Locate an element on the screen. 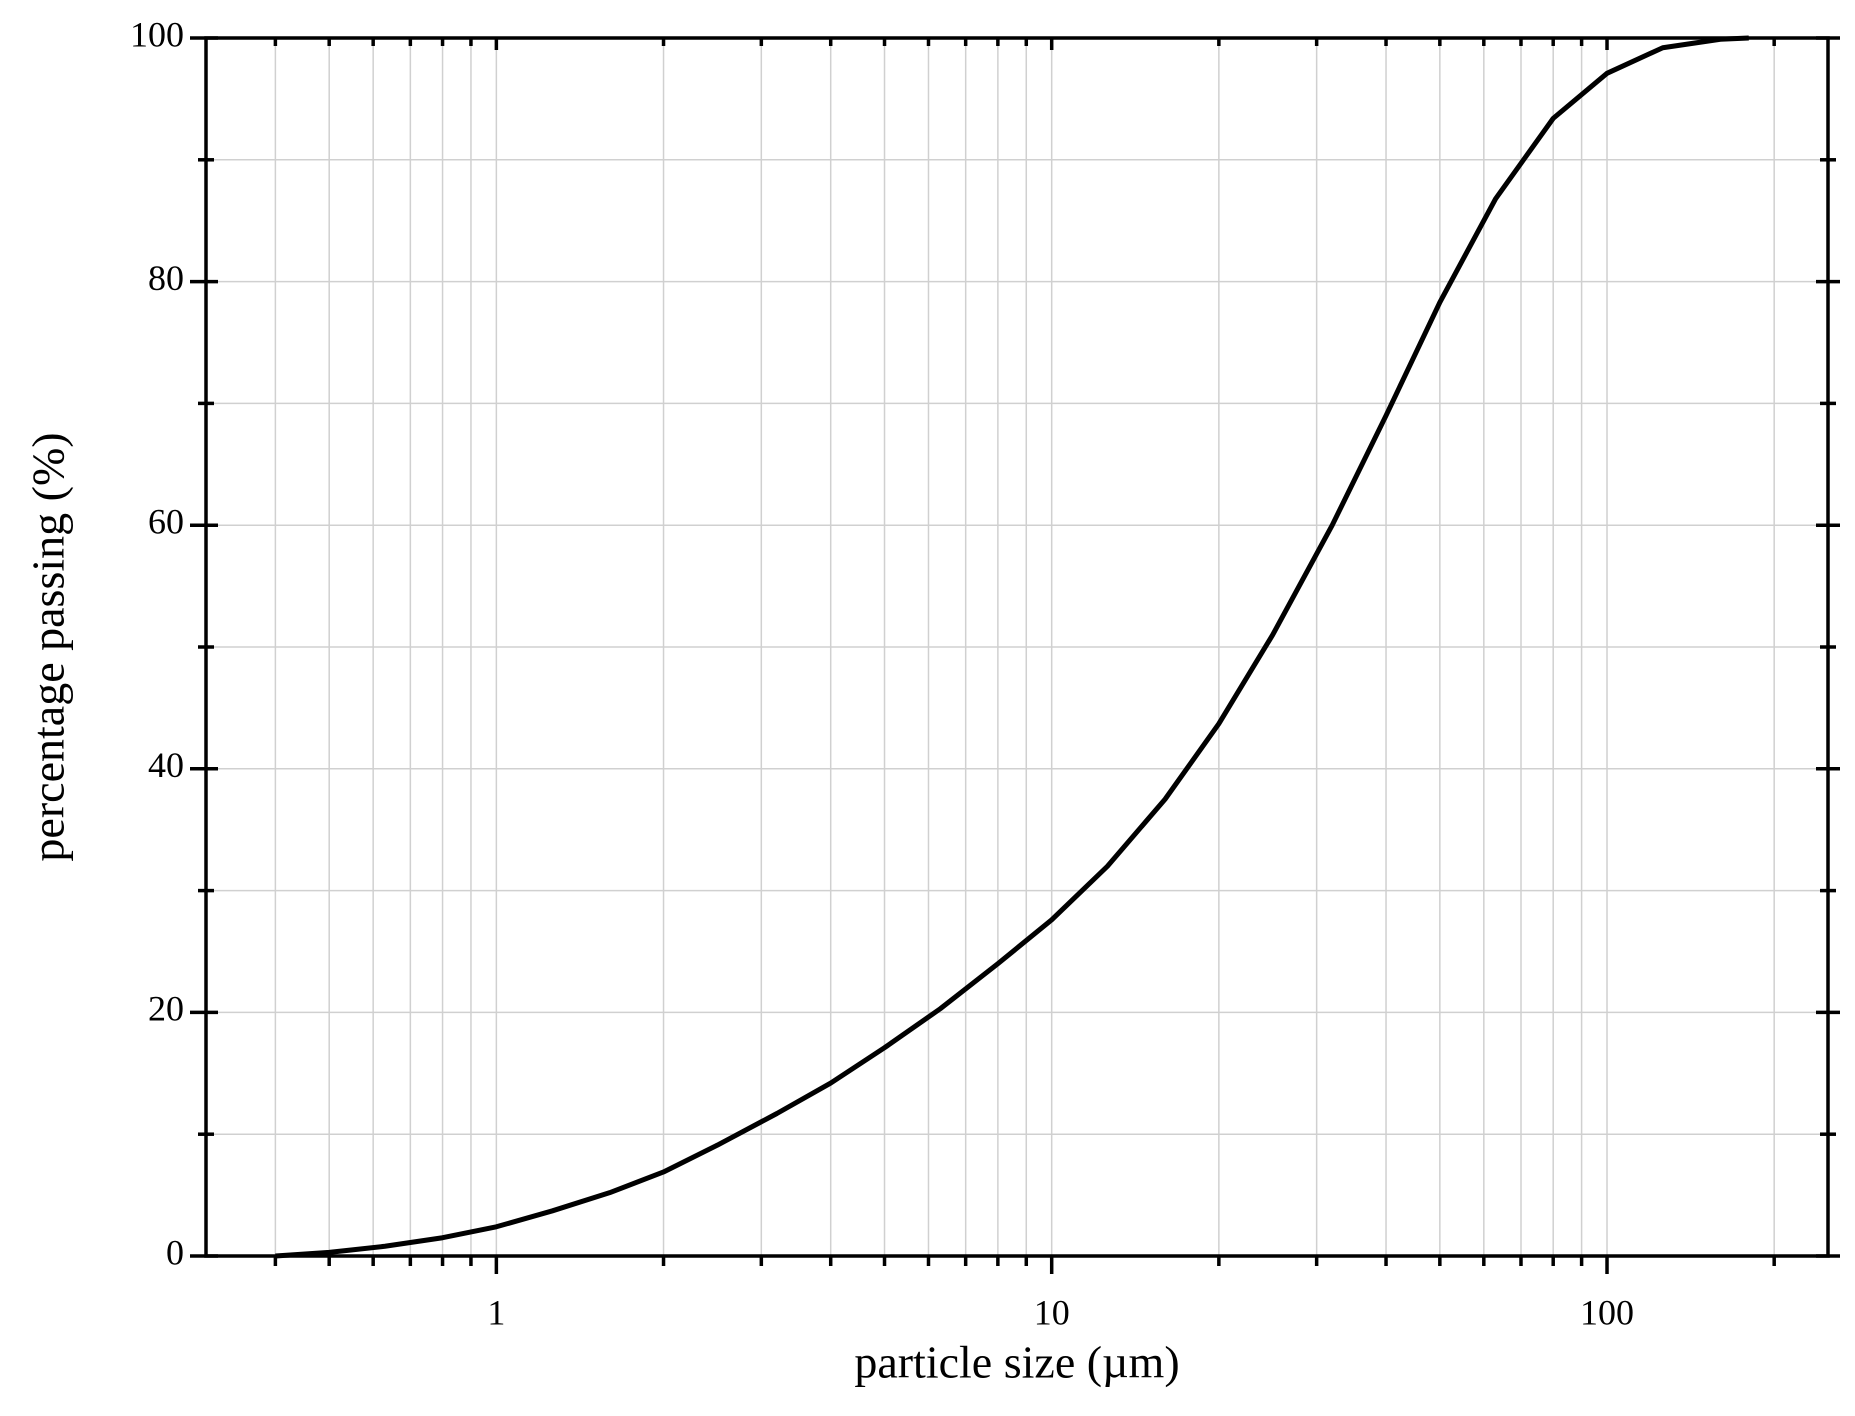 This screenshot has width=1855, height=1416. y-tick-label: 60 is located at coordinates (166, 521).